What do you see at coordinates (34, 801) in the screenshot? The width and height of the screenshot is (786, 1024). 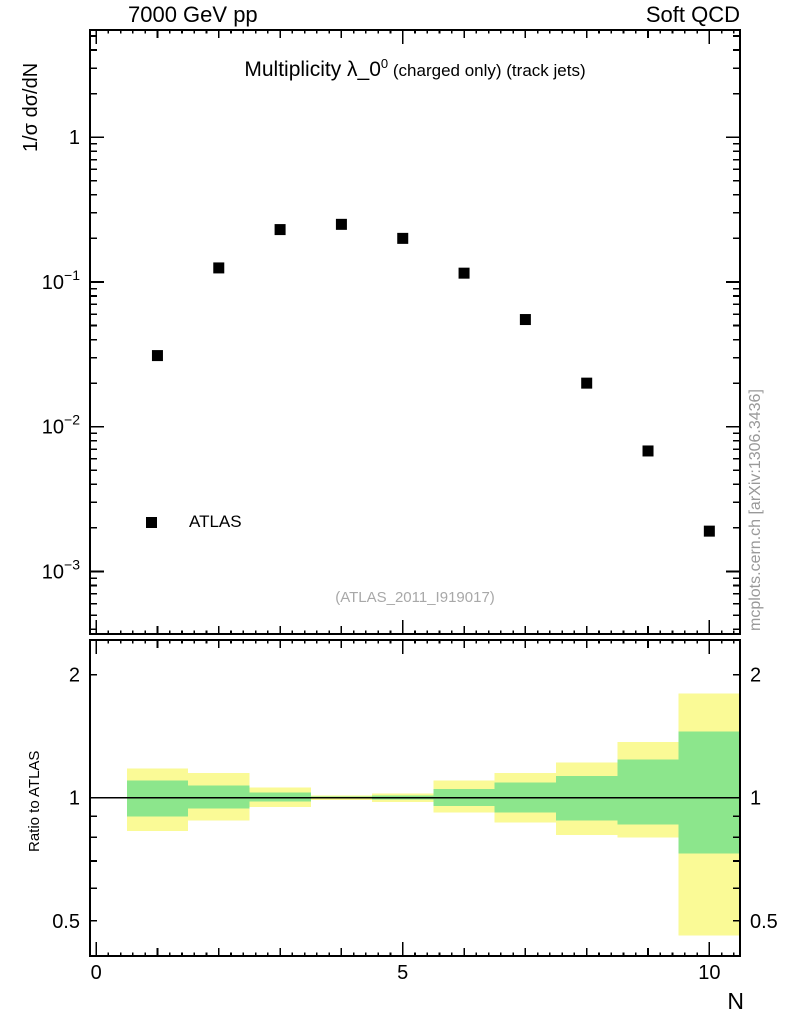 I see `ratio-panel-y-axis-title: Ratio to ATLAS` at bounding box center [34, 801].